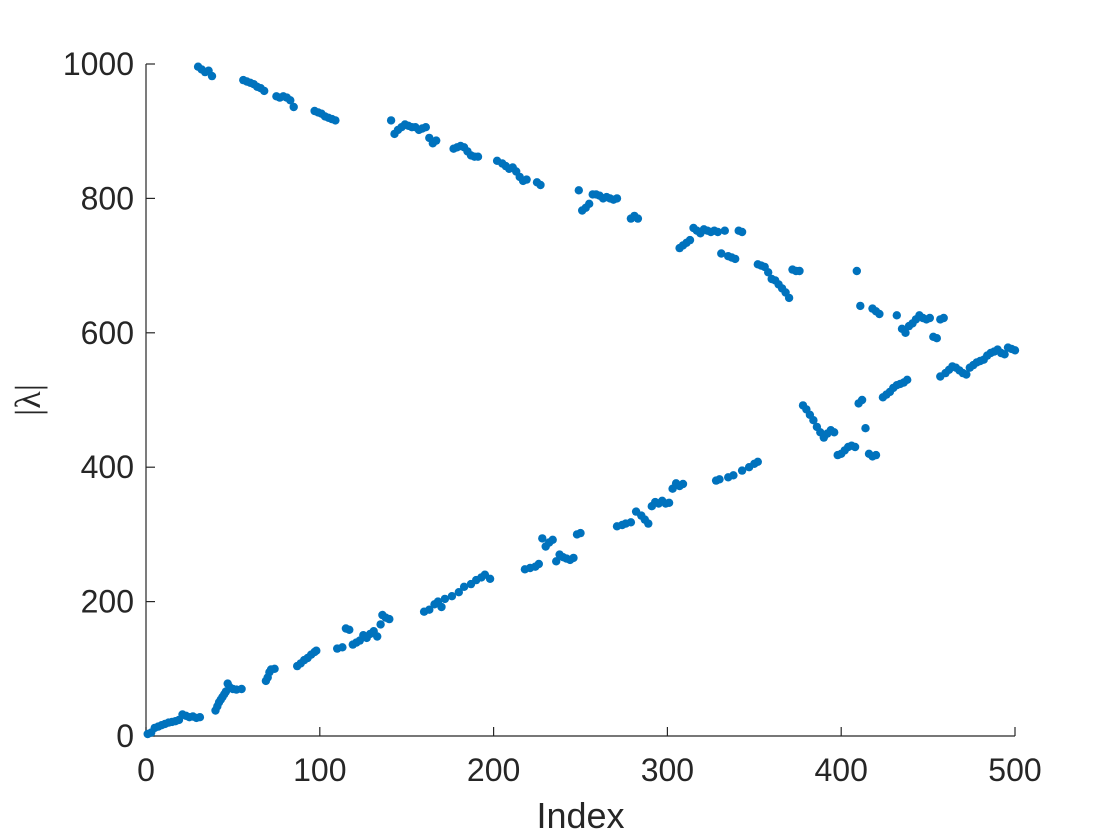 The height and width of the screenshot is (840, 1120). Describe the element at coordinates (98, 64) in the screenshot. I see `y-tick-label: 1000` at that location.